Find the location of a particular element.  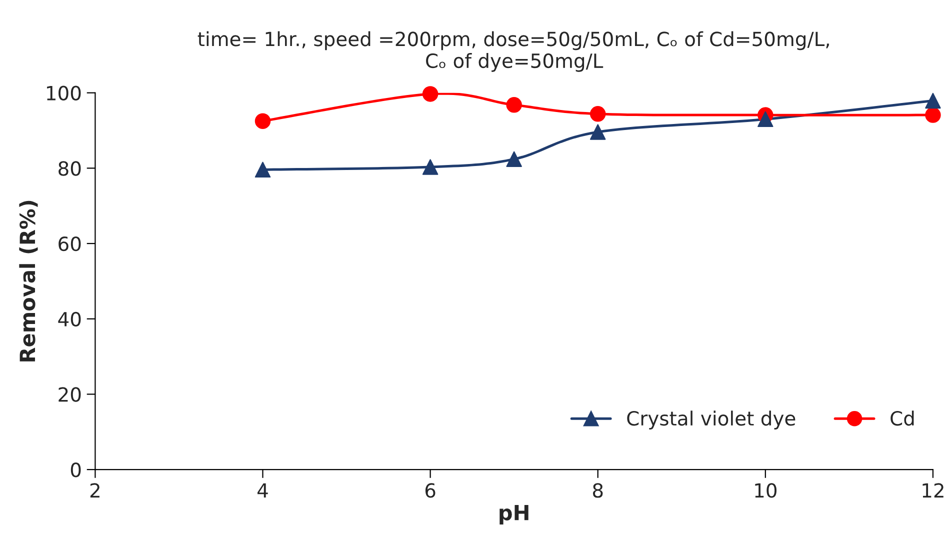

y-tick-label: 100 is located at coordinates (64, 93).